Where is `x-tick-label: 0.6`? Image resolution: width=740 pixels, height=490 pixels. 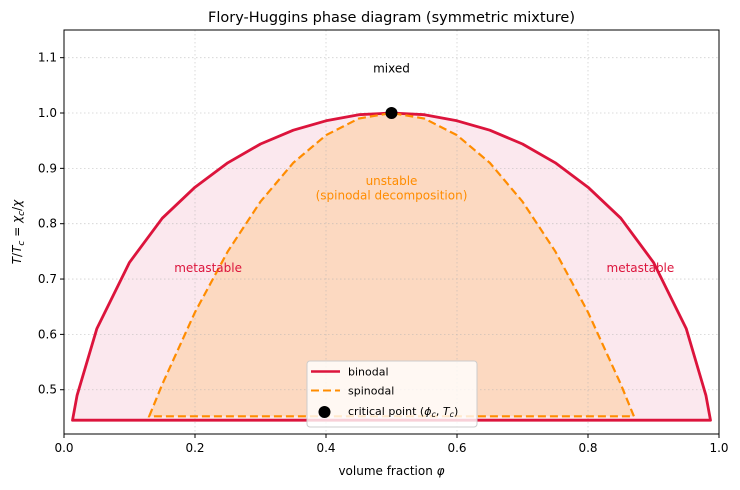
x-tick-label: 0.6 is located at coordinates (456, 448).